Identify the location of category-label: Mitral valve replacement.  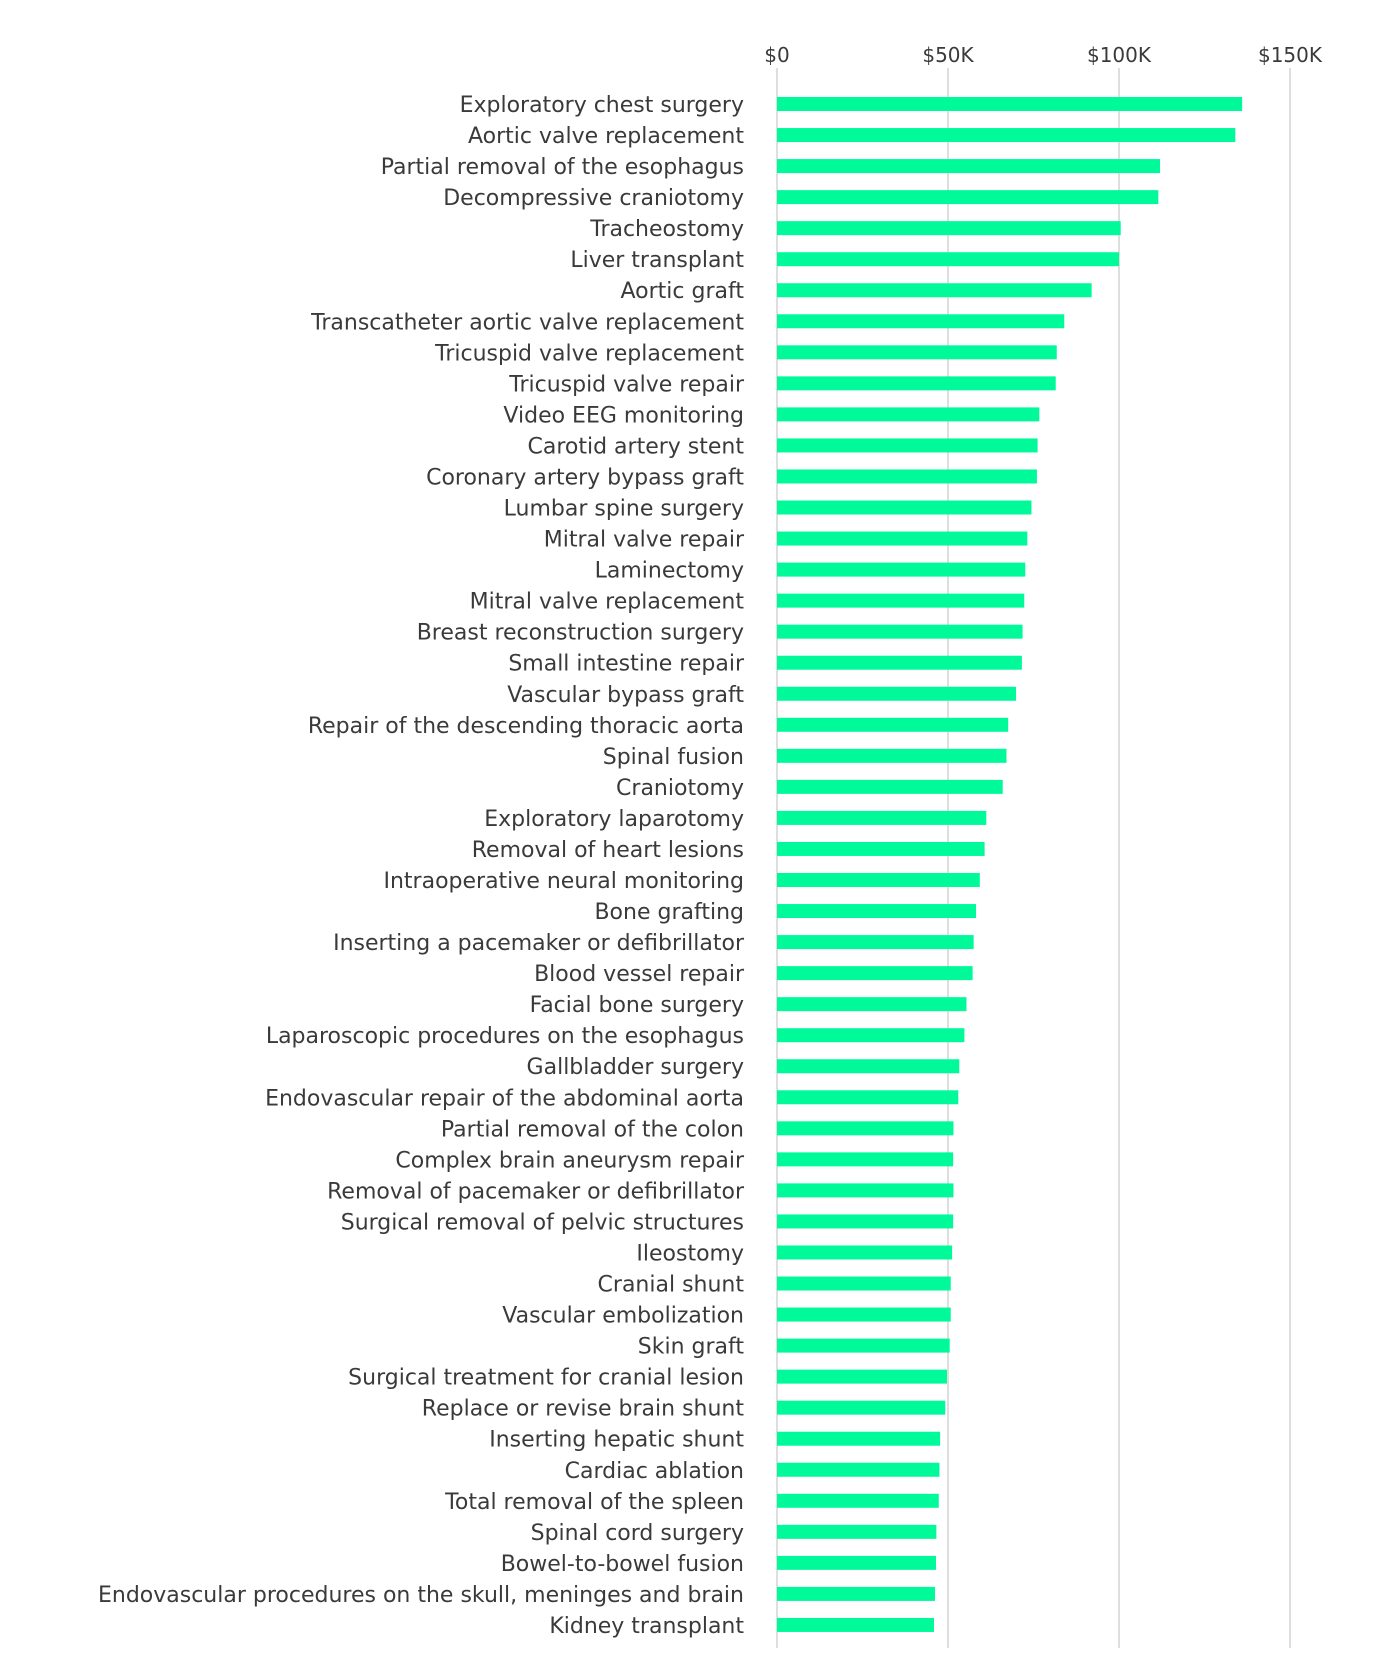
(607, 602).